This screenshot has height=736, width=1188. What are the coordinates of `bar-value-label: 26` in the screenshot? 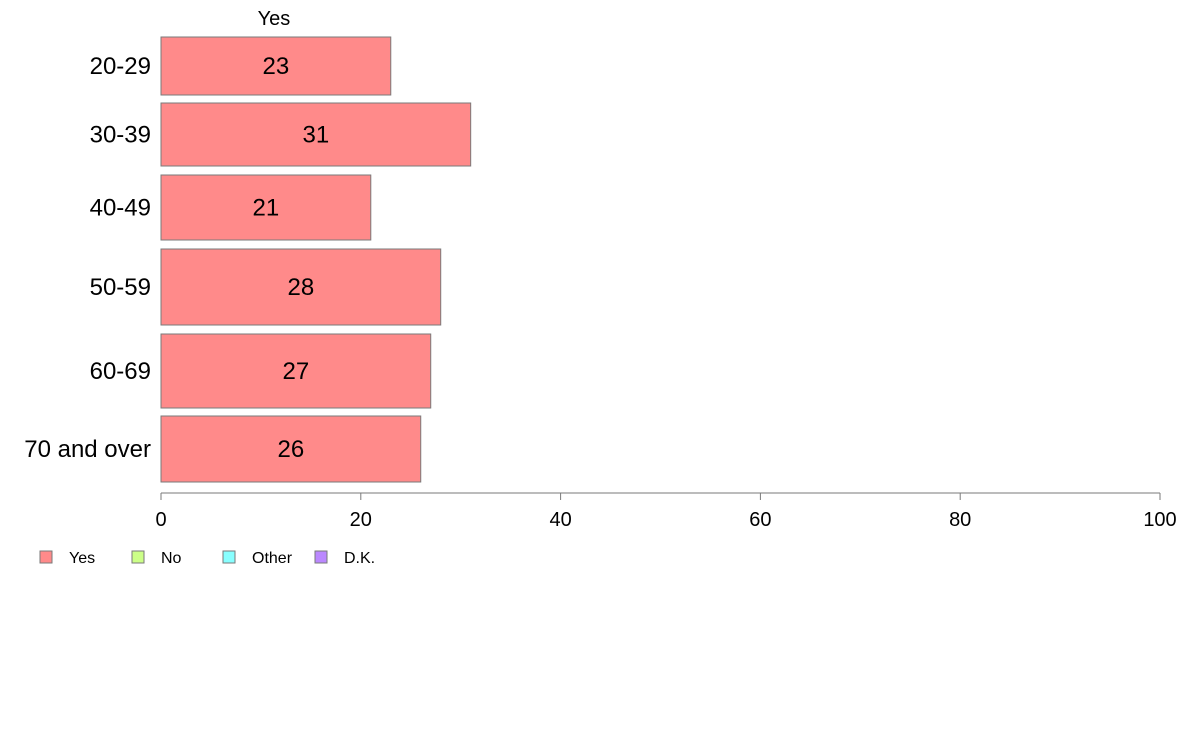 It's located at (291, 449).